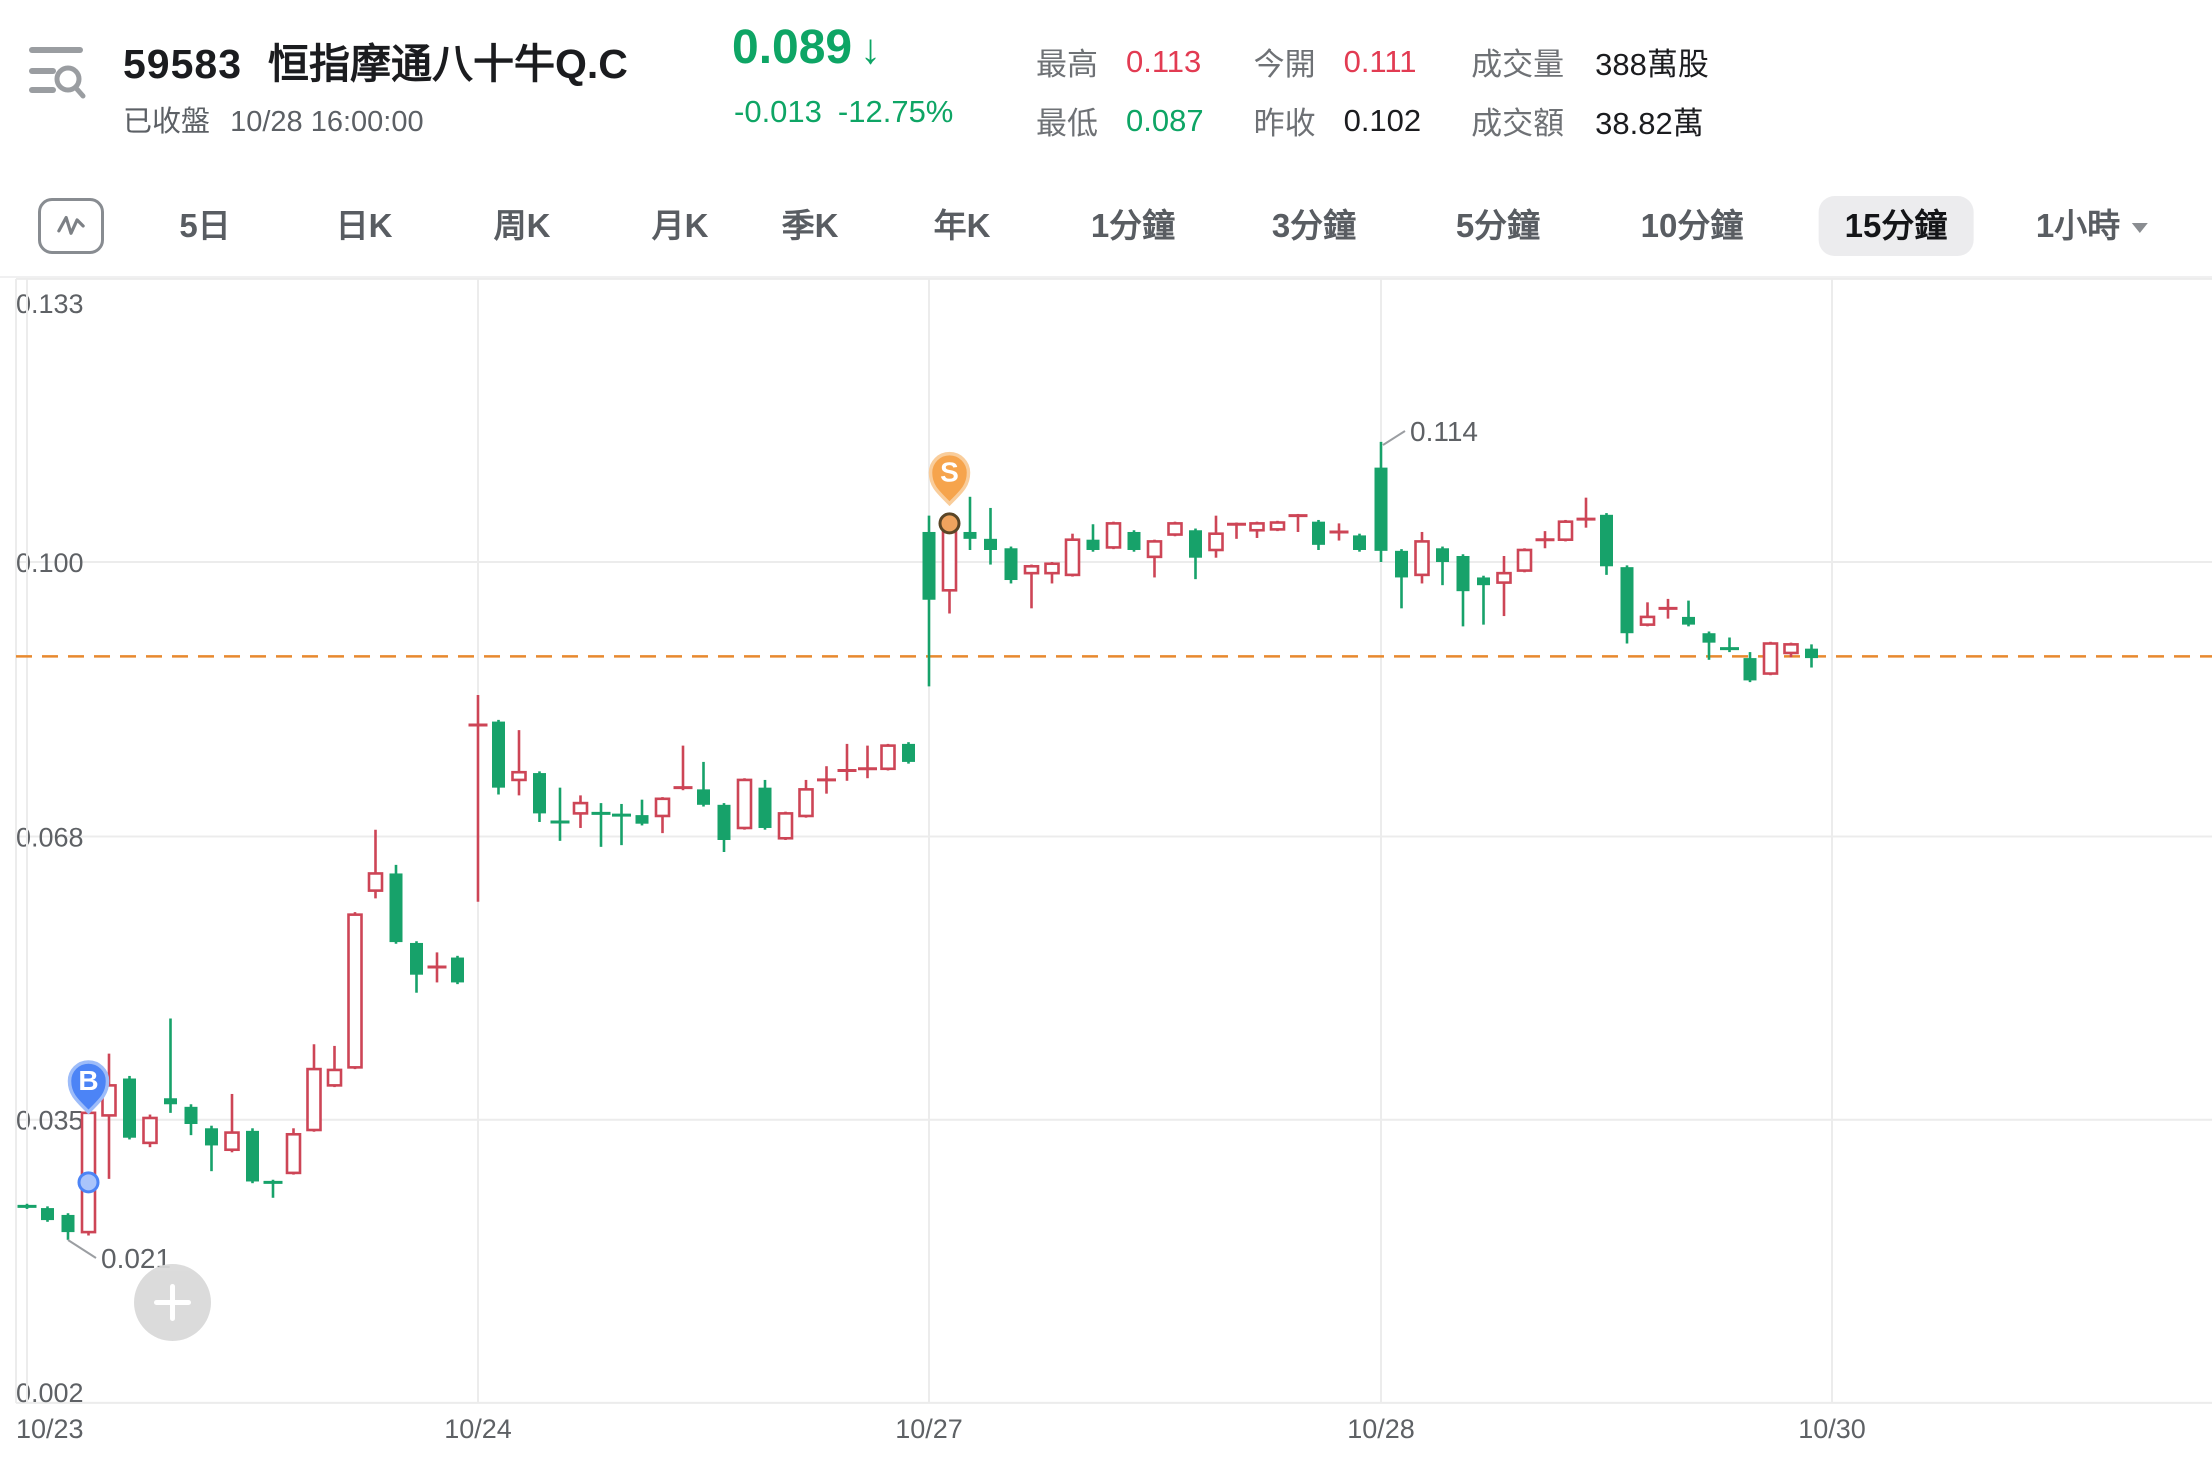 The image size is (2212, 1462). I want to click on tab-季K: 季K, so click(810, 225).